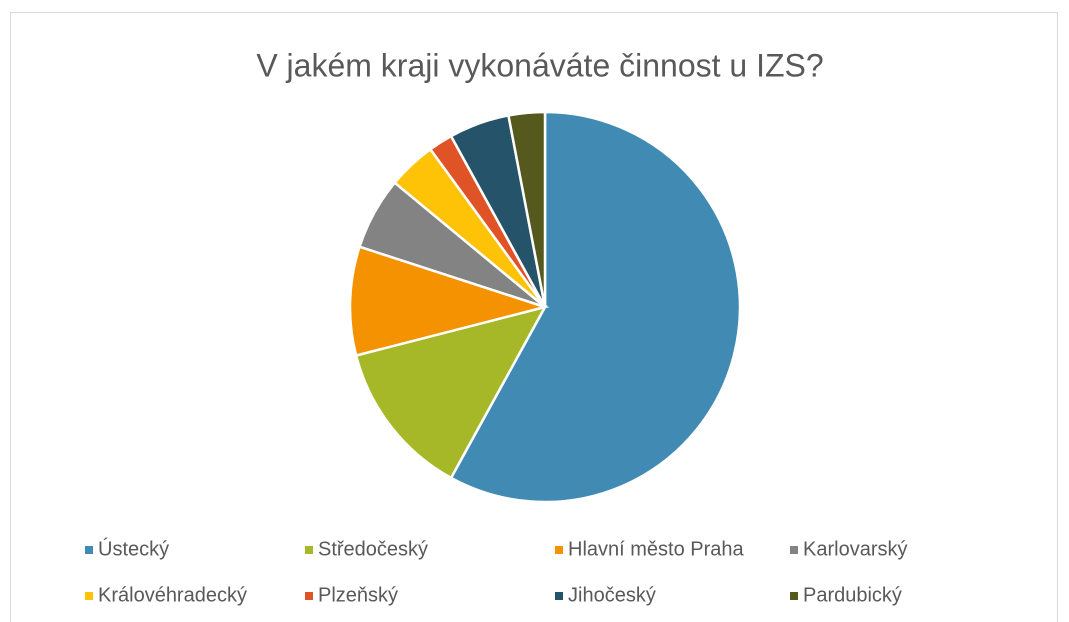 The image size is (1069, 622). I want to click on legend-label: Ústecký, so click(133, 548).